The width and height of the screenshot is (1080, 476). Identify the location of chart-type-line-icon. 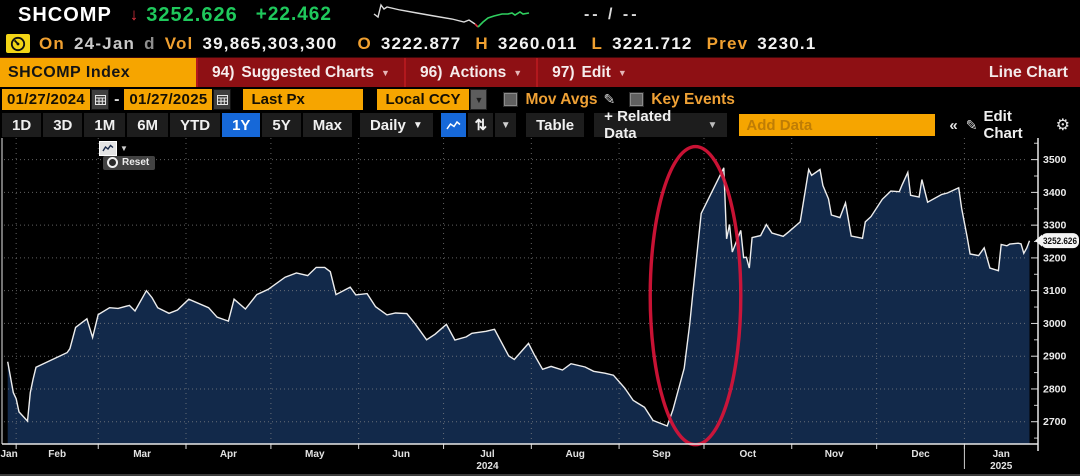
(453, 125).